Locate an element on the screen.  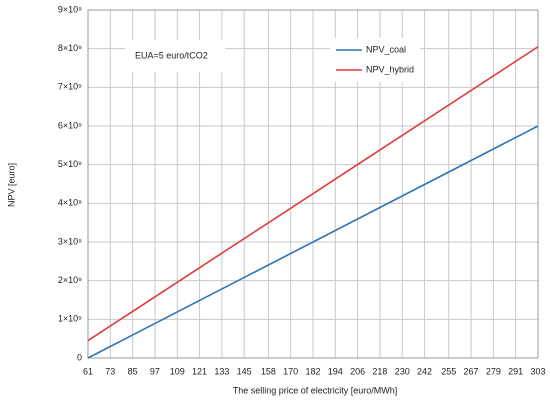
x-tick-label: 85 is located at coordinates (133, 371).